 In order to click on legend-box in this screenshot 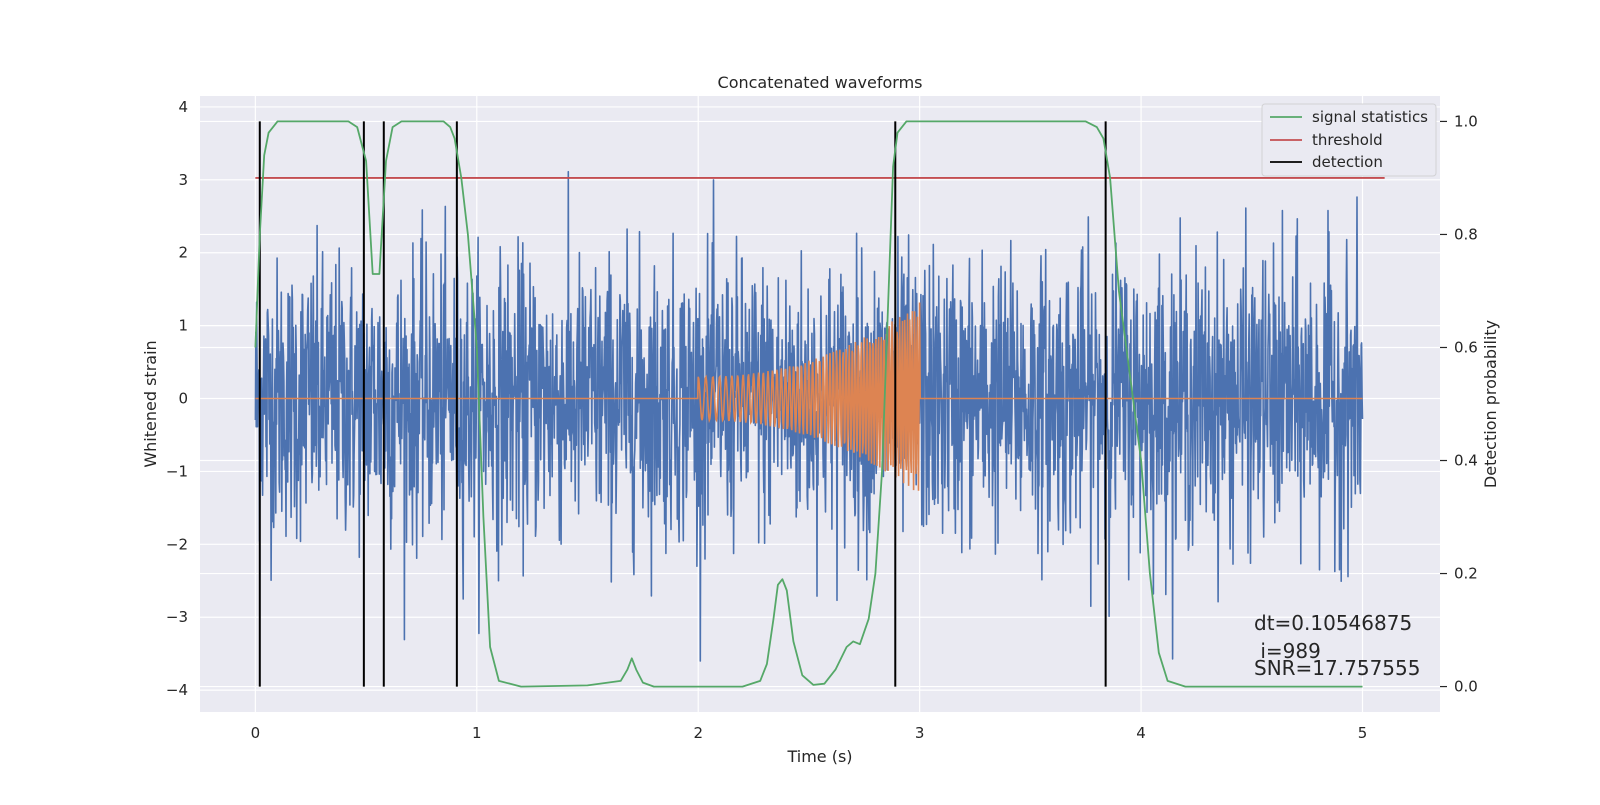, I will do `click(1349, 140)`.